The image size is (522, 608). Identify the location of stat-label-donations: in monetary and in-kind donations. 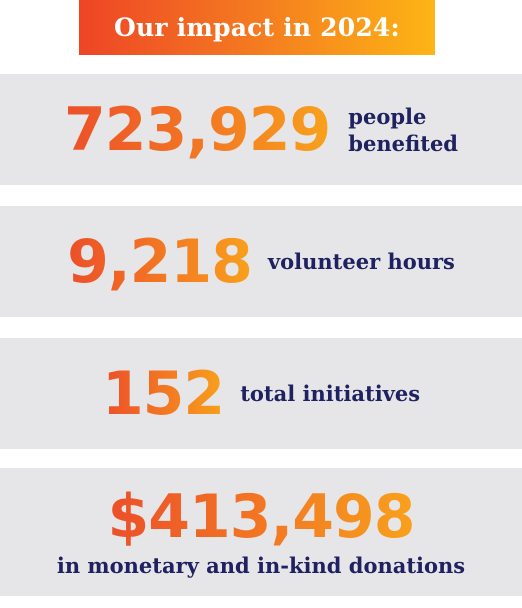
(261, 565).